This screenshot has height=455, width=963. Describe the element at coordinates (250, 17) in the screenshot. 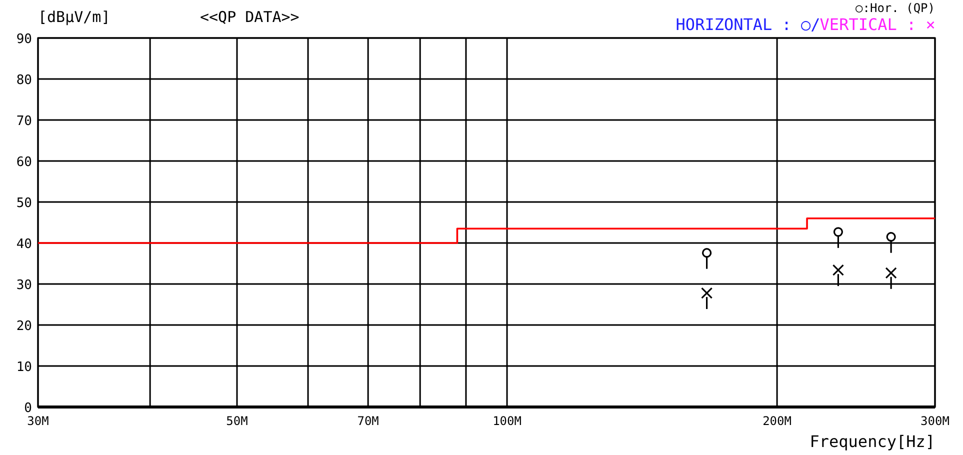

I see `chart-title: <<QP DATA>>` at that location.